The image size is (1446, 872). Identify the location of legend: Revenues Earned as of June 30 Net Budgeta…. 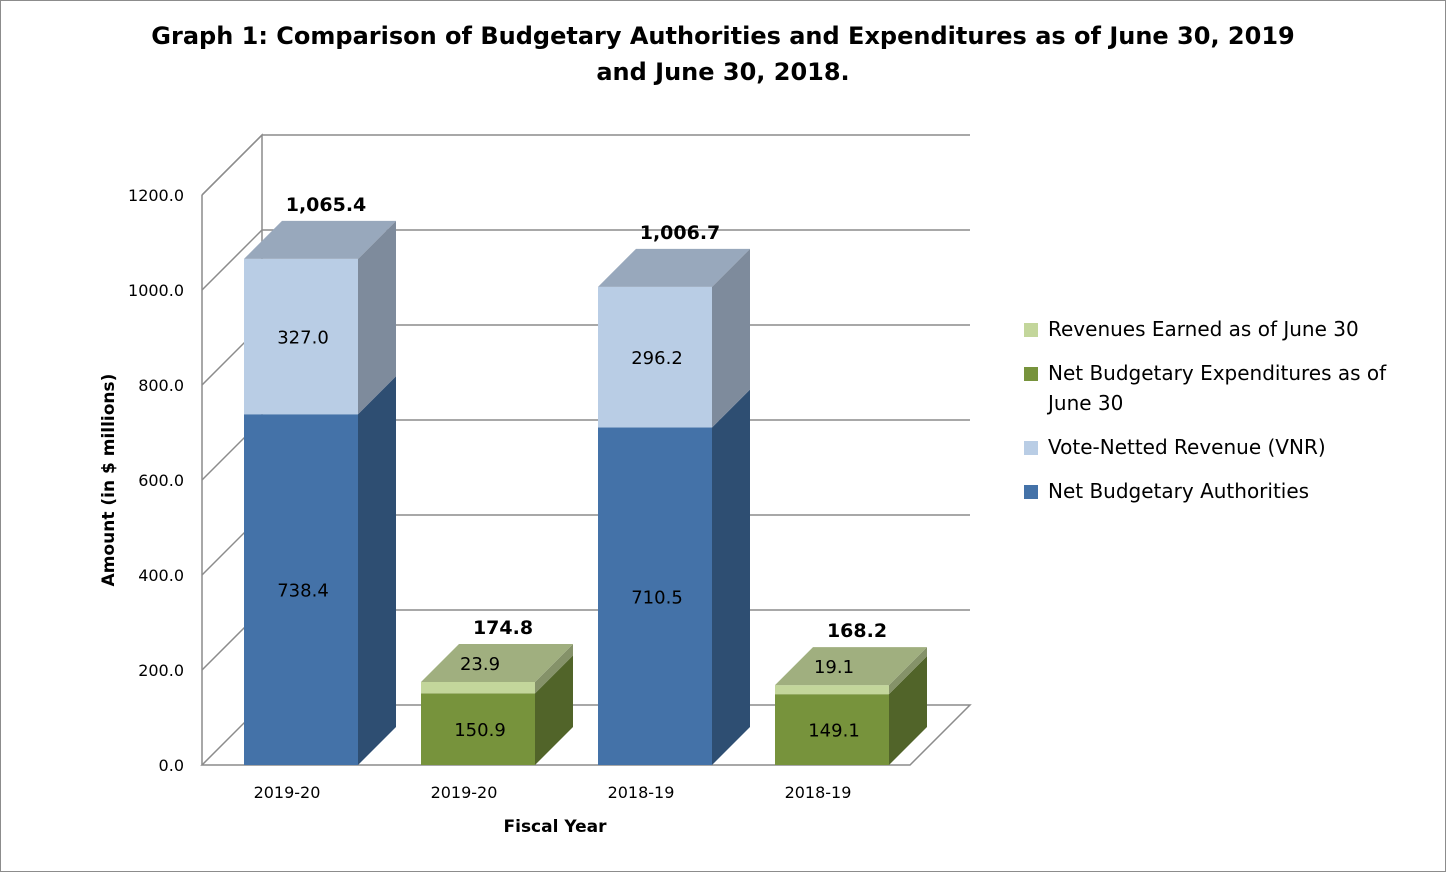
(1224, 417).